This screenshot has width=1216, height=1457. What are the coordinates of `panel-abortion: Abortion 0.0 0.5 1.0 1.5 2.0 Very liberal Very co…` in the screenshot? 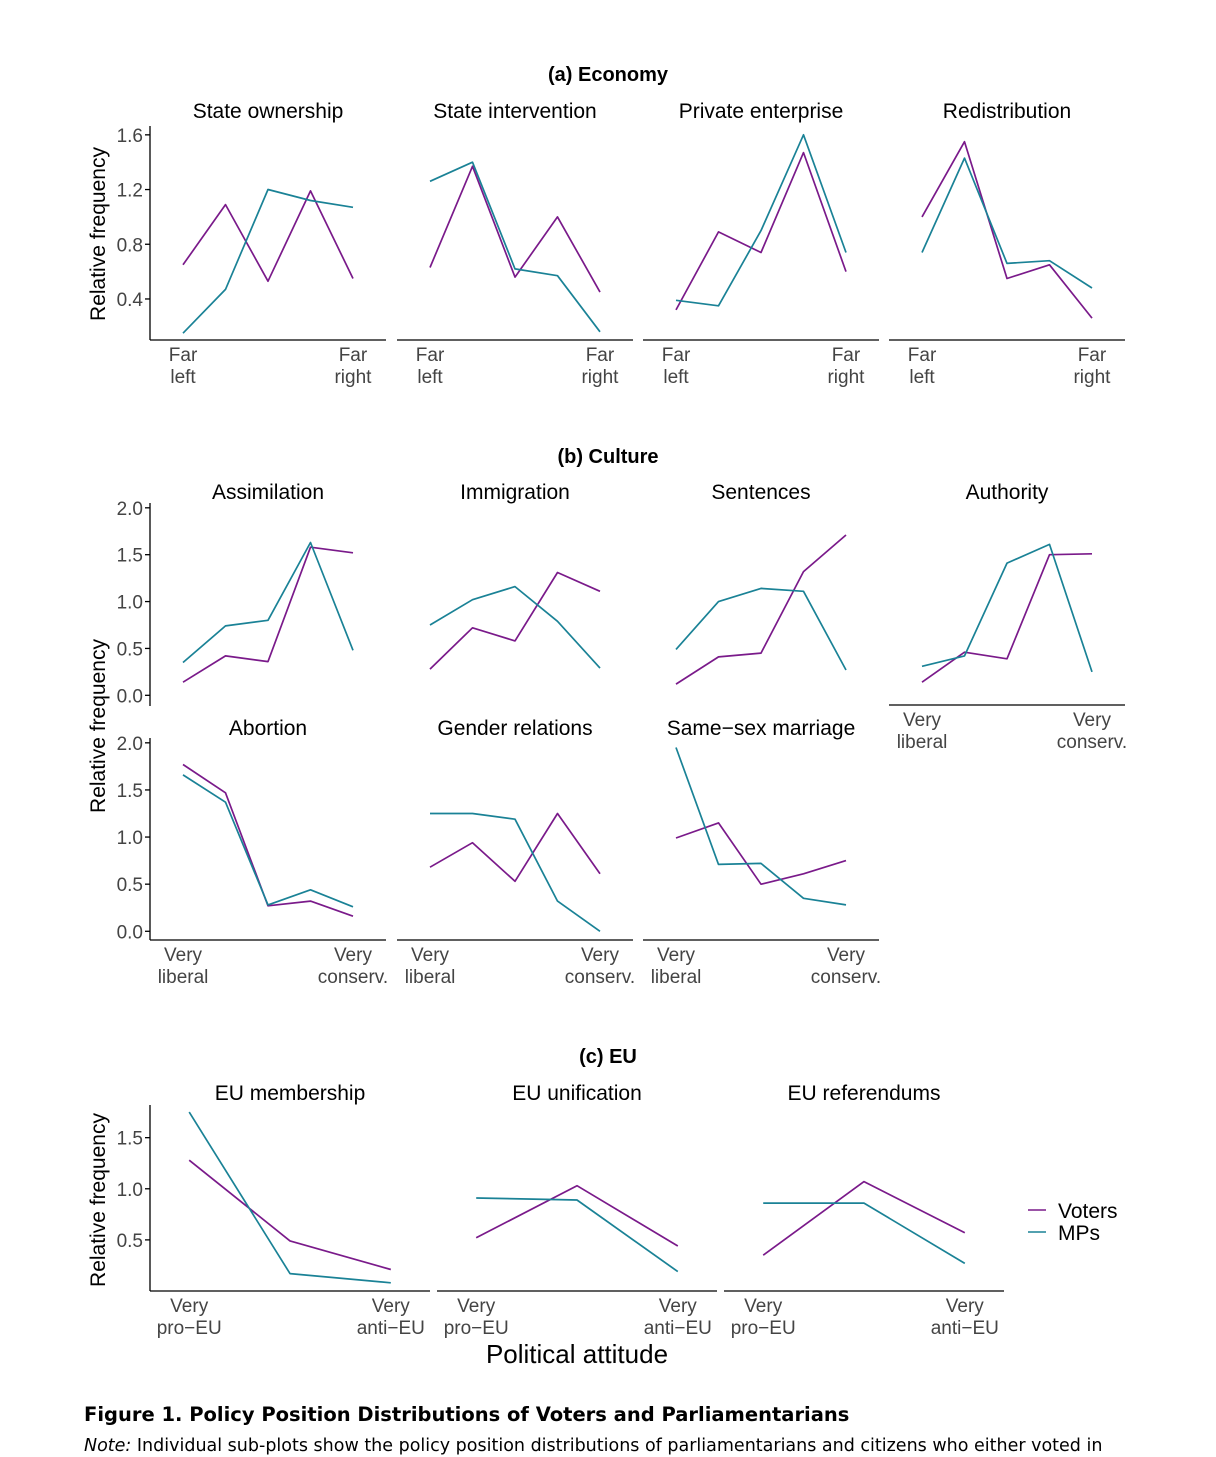 It's located at (253, 852).